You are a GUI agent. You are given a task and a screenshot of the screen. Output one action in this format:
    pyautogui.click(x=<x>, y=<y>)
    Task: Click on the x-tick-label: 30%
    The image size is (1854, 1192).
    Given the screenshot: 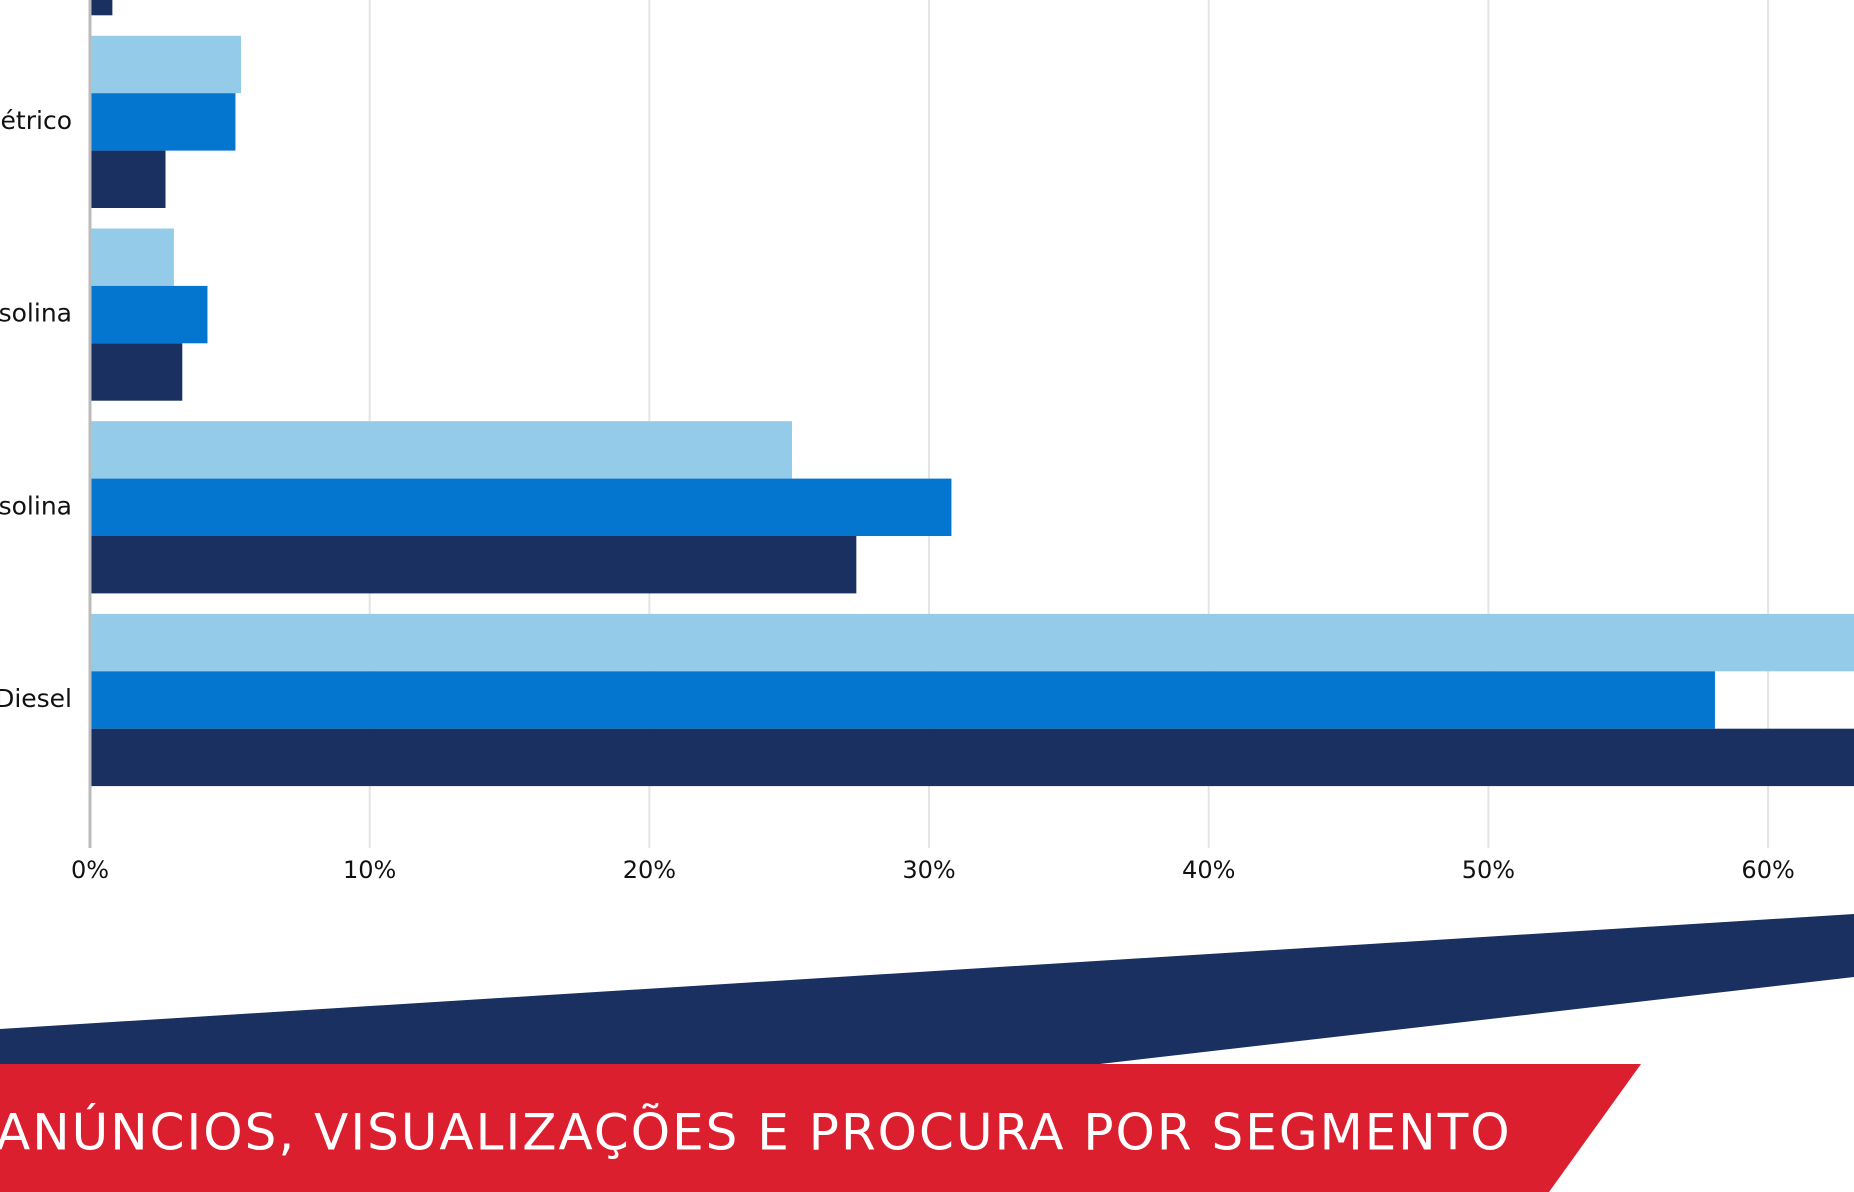 What is the action you would take?
    pyautogui.click(x=928, y=870)
    